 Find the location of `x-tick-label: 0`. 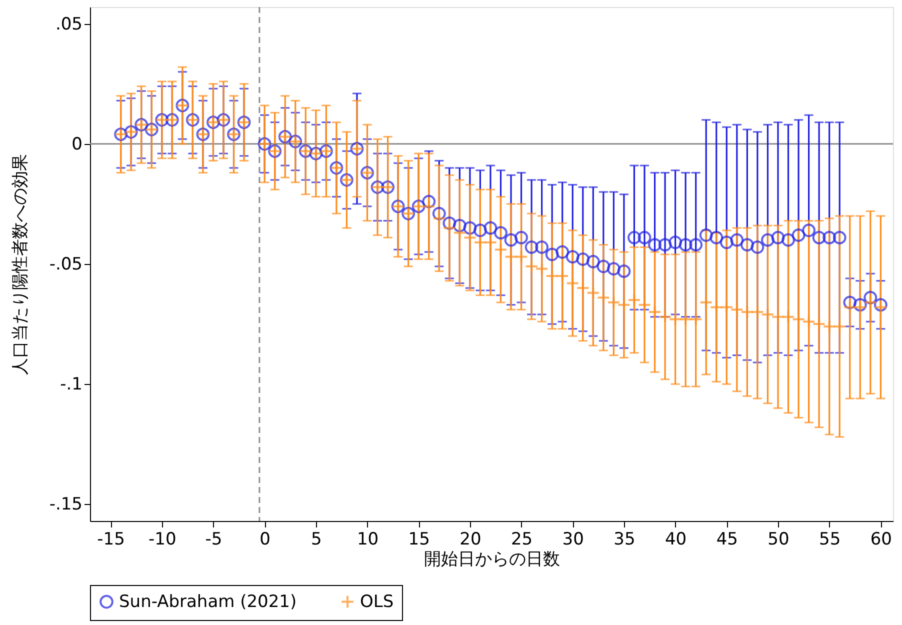

x-tick-label: 0 is located at coordinates (265, 540).